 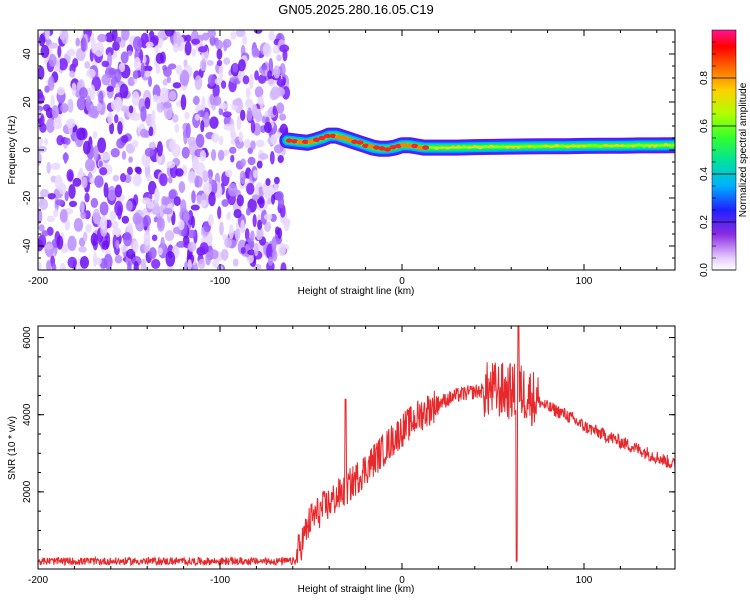 I want to click on spectrogram-ytick-label: 40, so click(x=27, y=54).